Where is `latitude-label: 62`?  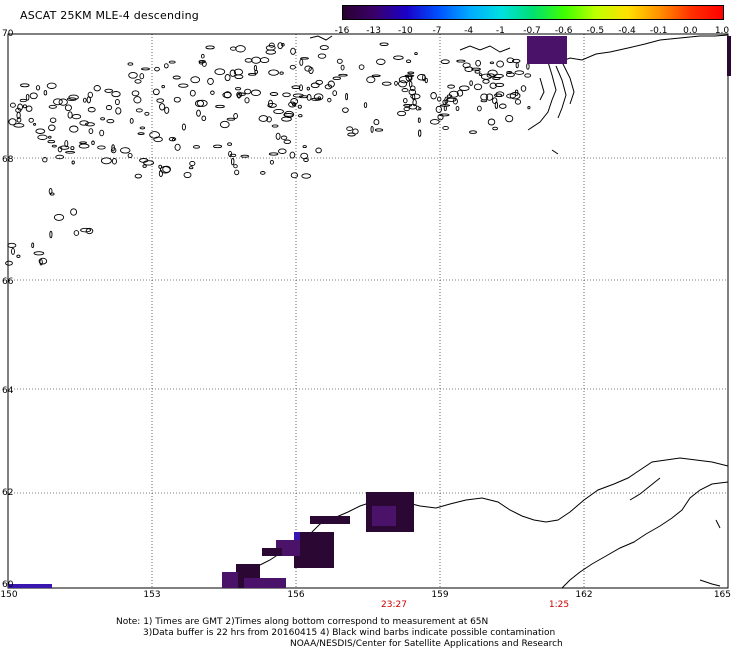 latitude-label: 62 is located at coordinates (8, 493).